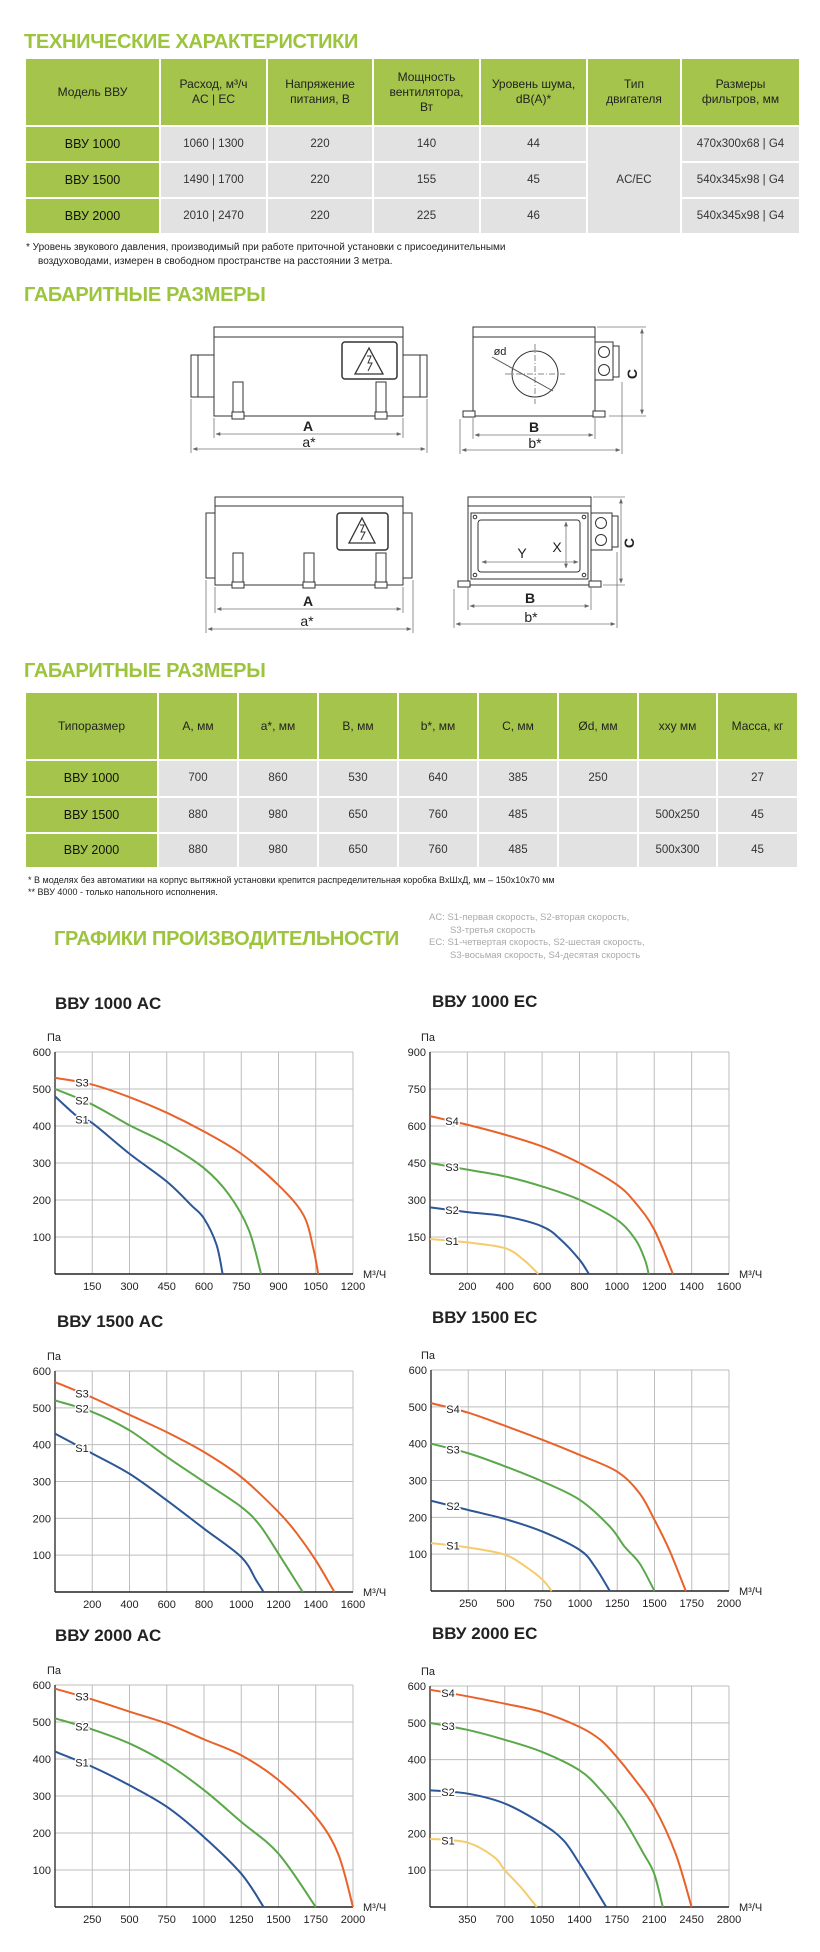 Image resolution: width=820 pixels, height=1952 pixels. Describe the element at coordinates (677, 815) in the screenshot. I see `cell-xxy: 500x250` at that location.